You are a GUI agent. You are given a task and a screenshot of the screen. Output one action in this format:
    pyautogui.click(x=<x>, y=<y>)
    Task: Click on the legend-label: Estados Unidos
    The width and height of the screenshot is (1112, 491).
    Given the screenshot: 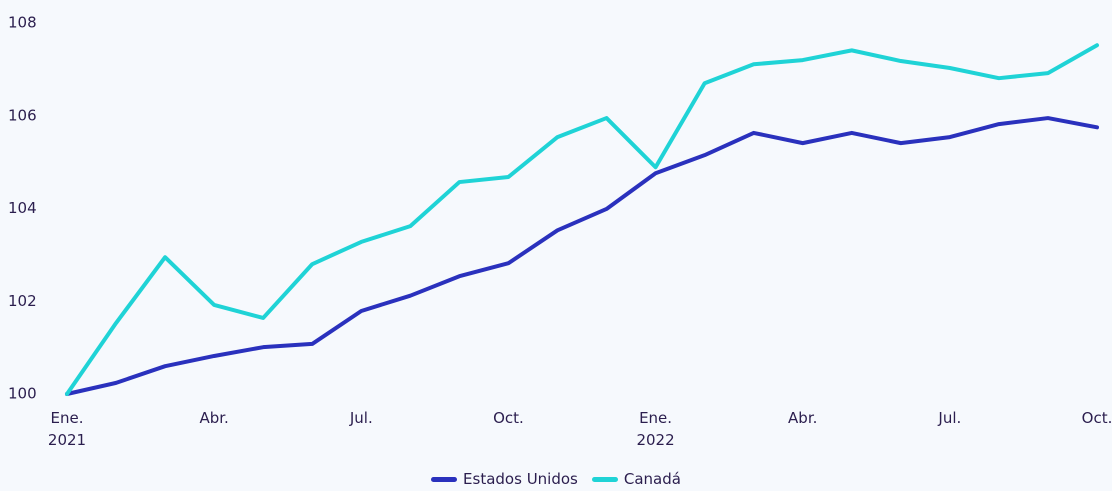 What is the action you would take?
    pyautogui.click(x=520, y=479)
    